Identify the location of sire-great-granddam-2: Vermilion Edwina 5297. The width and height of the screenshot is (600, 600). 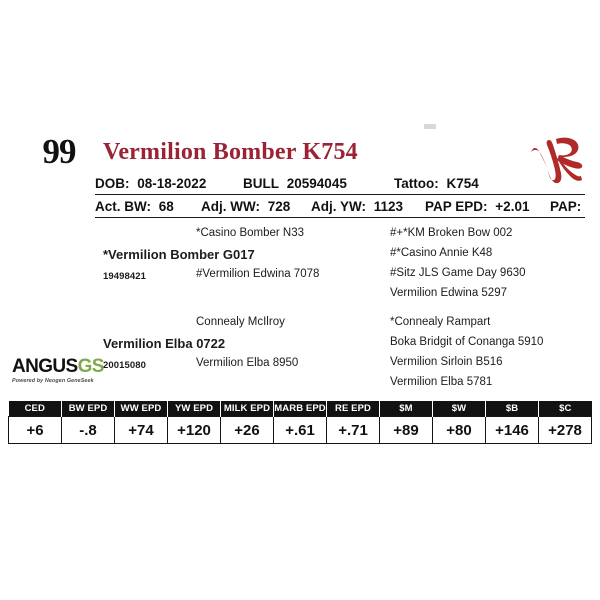
(448, 293).